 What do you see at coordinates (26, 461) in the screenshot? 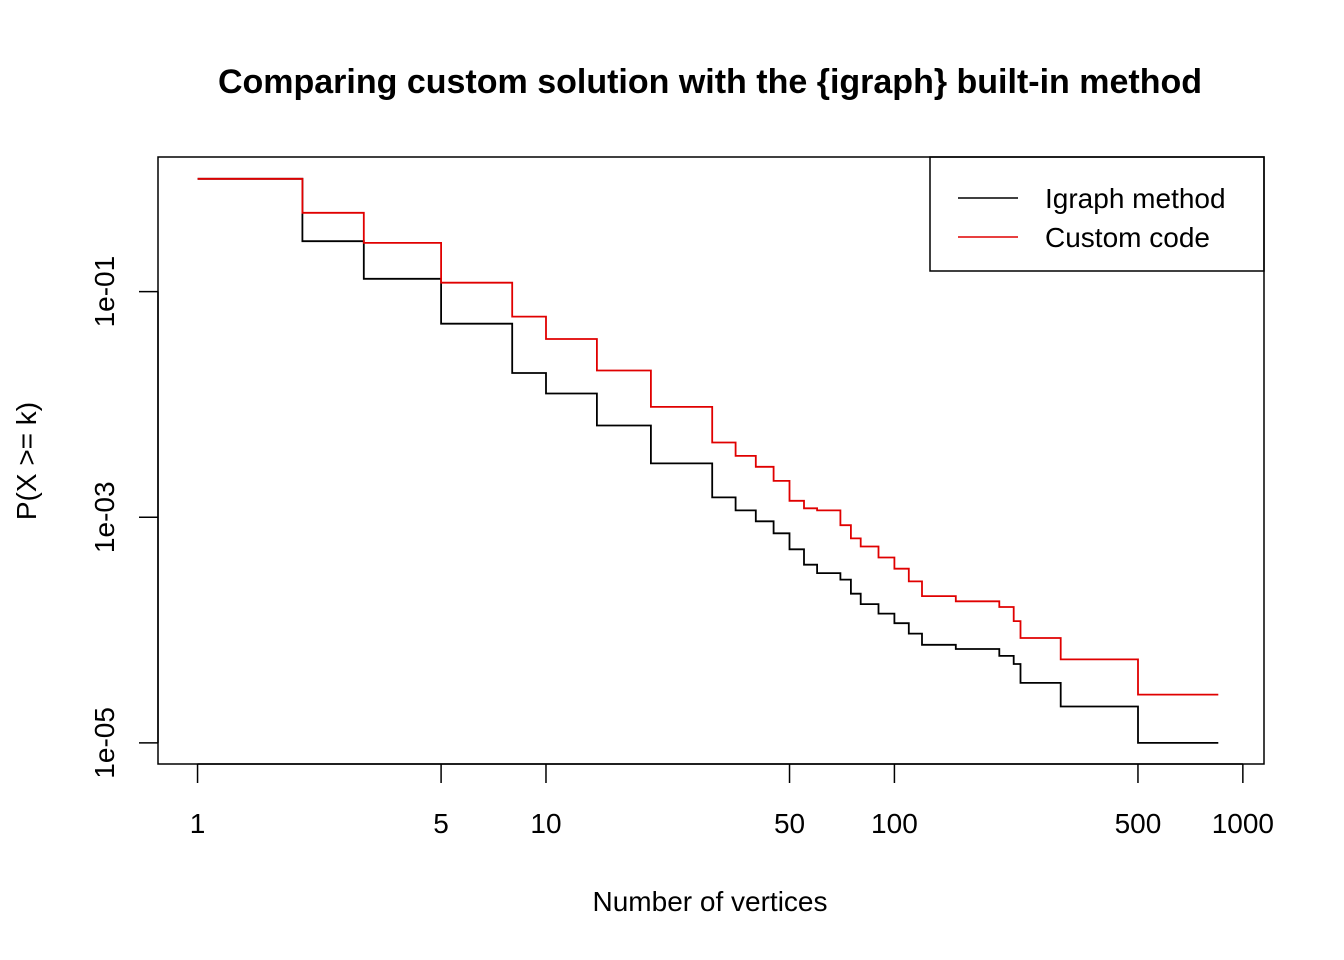
I see `y-axis-label: P(X >= k)` at bounding box center [26, 461].